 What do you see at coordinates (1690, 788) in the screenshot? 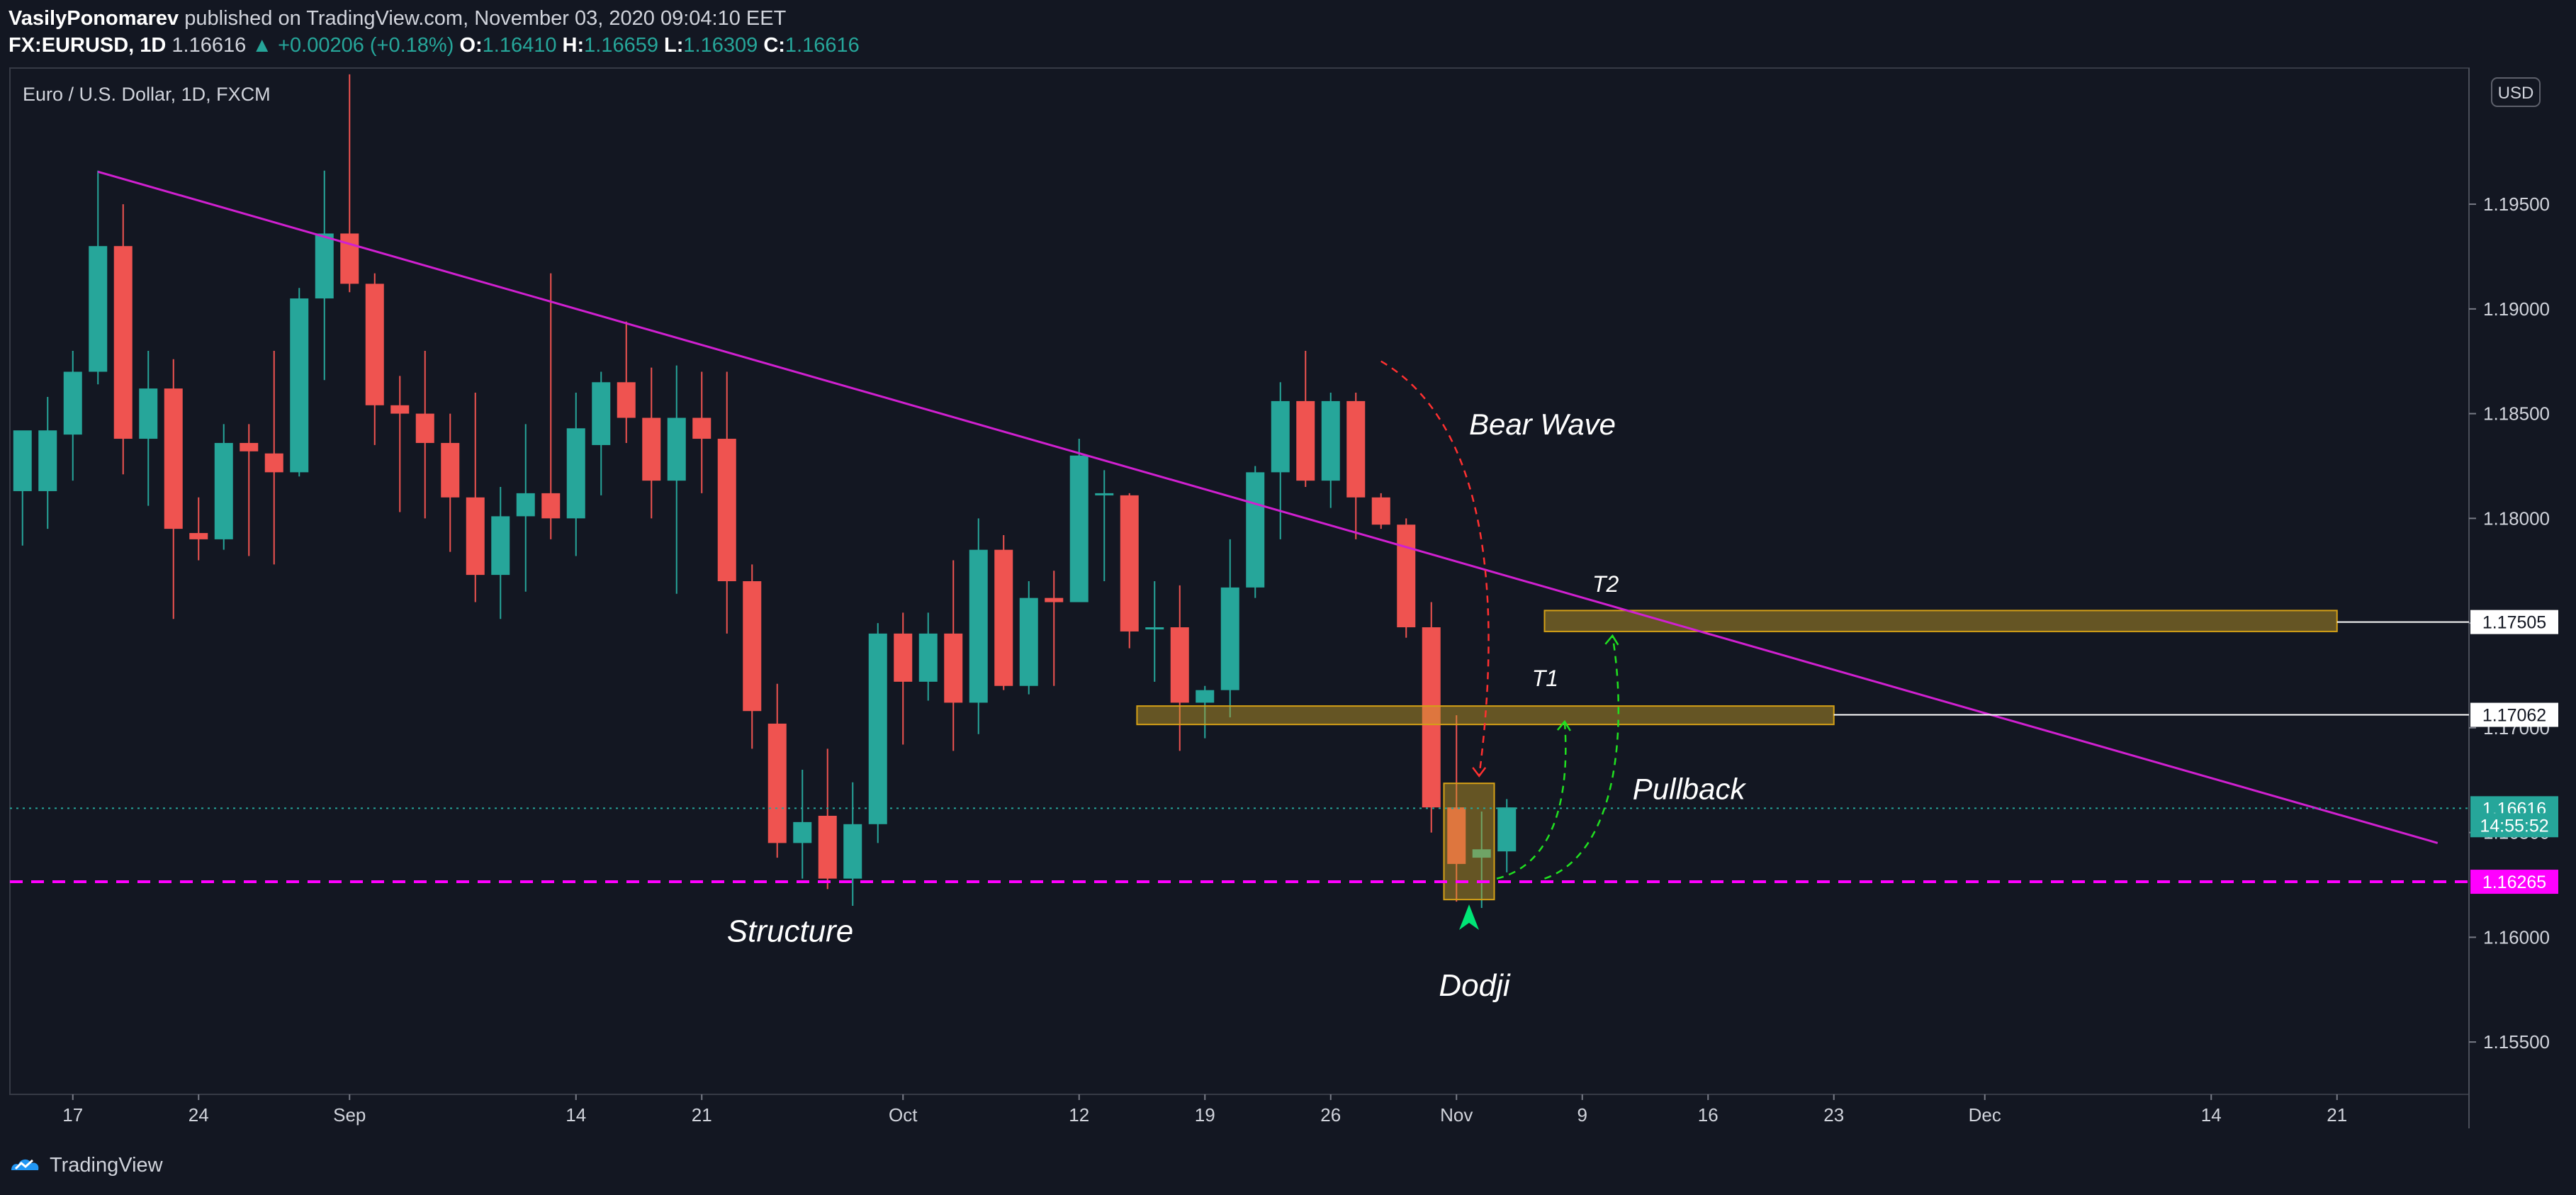
I see `annotation-text: Pullback` at bounding box center [1690, 788].